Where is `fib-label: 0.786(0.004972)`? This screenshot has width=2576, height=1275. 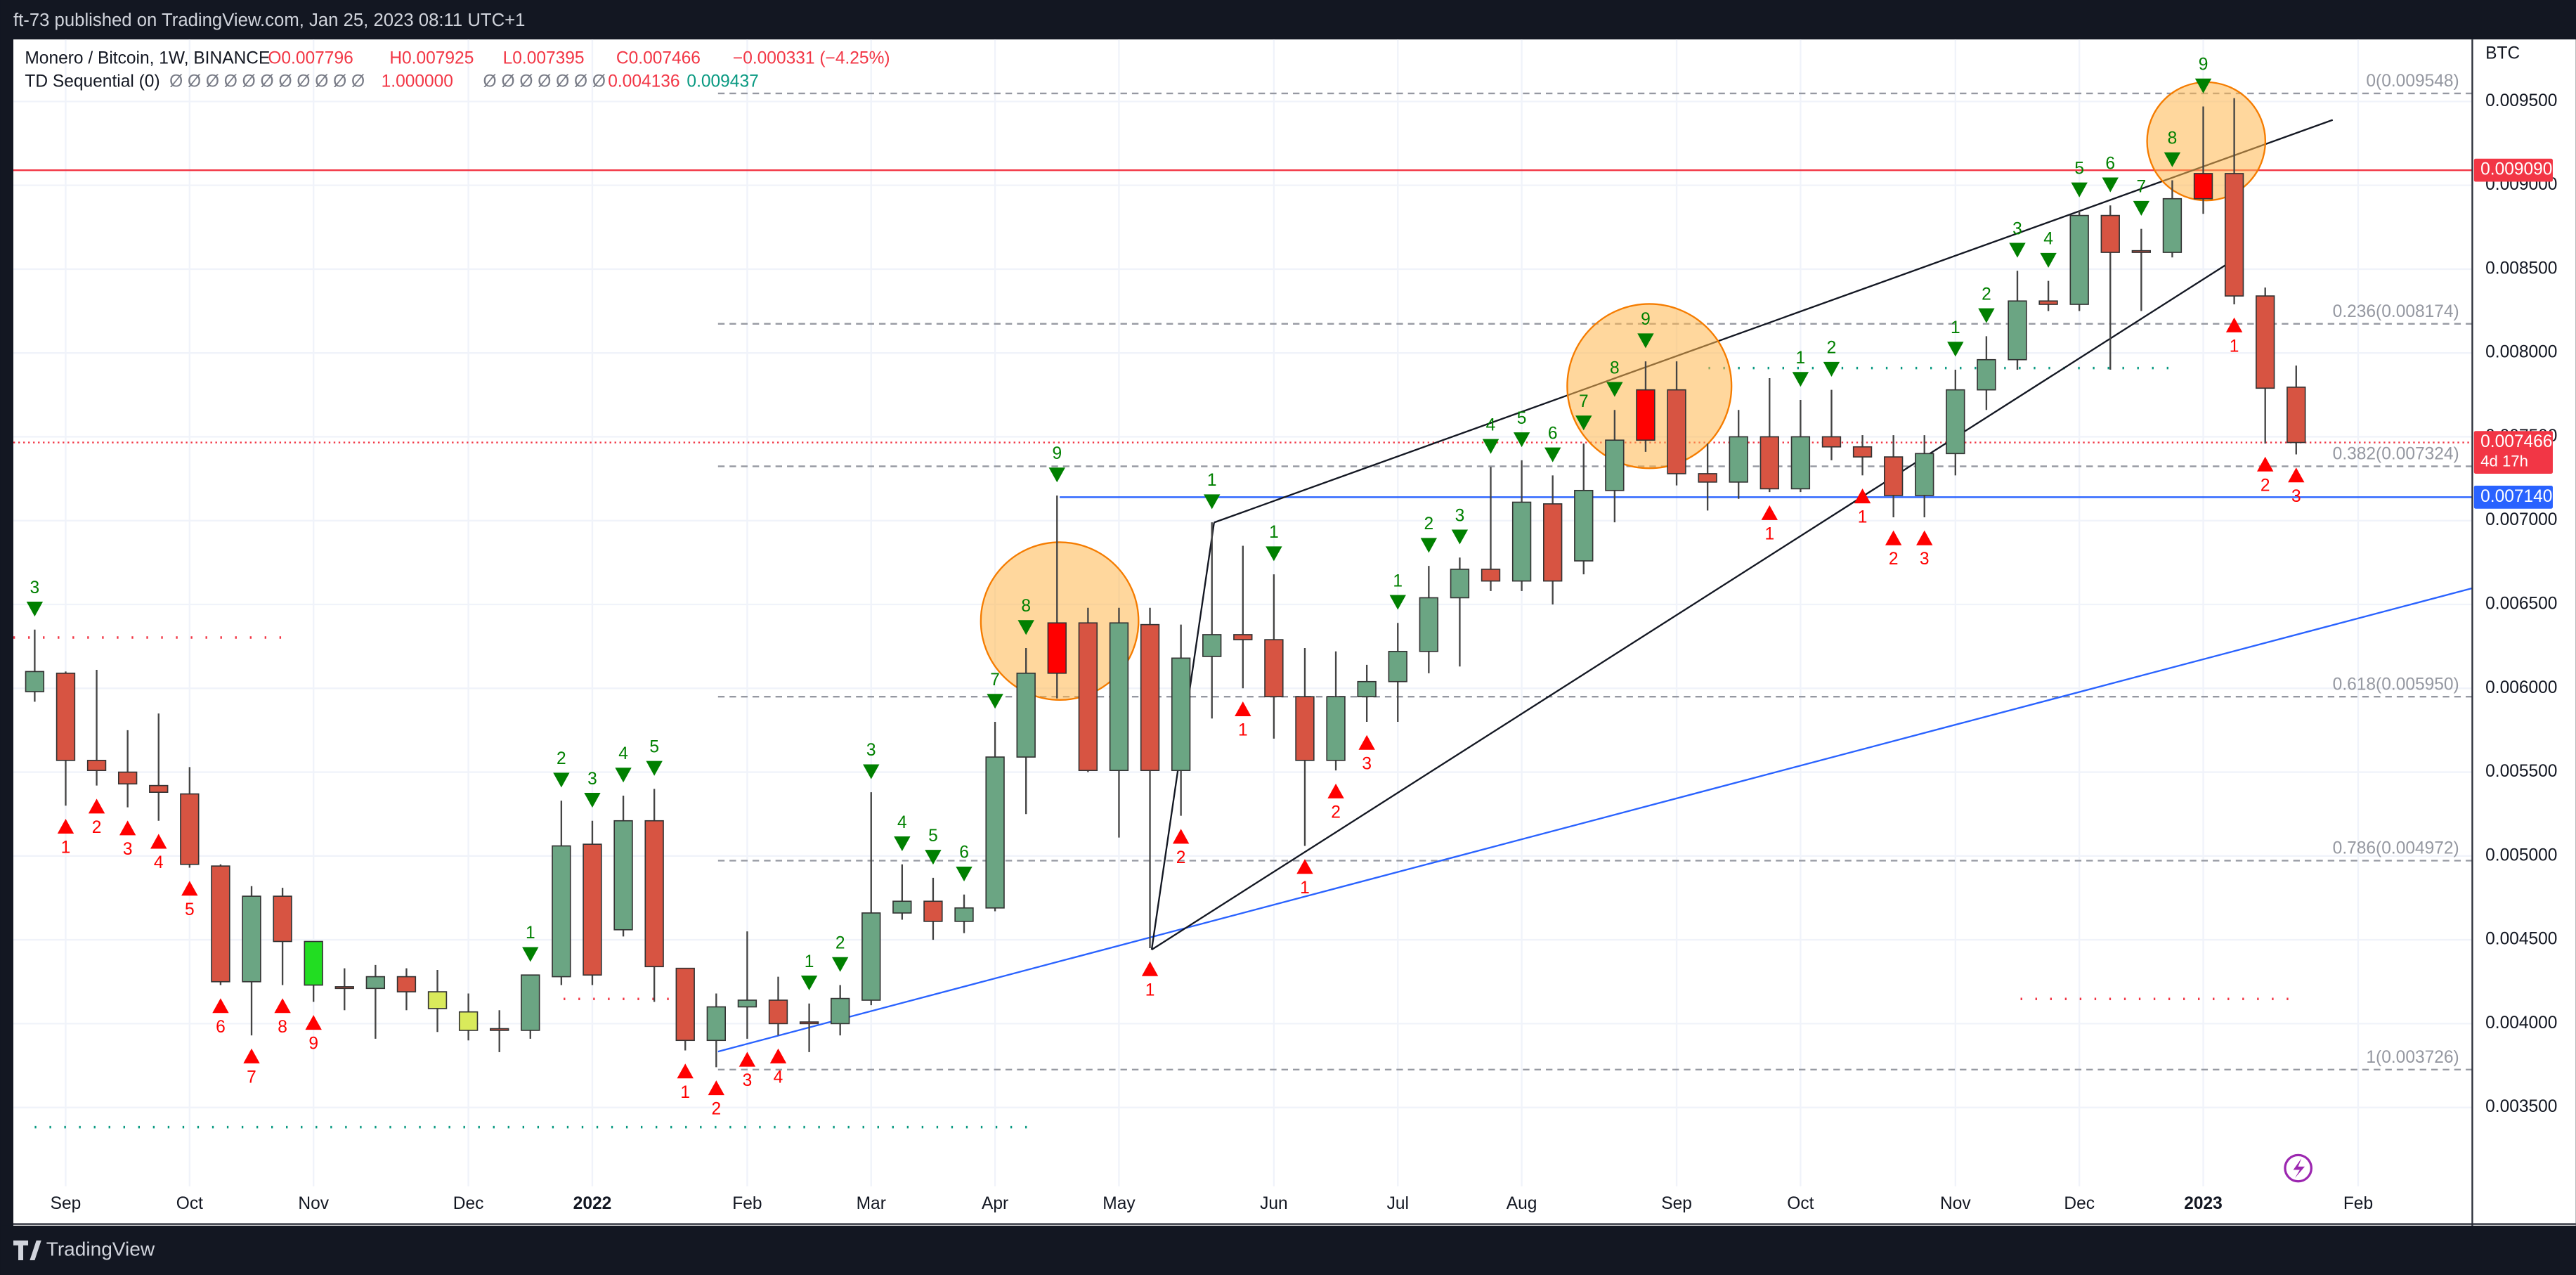
fib-label: 0.786(0.004972) is located at coordinates (2396, 848).